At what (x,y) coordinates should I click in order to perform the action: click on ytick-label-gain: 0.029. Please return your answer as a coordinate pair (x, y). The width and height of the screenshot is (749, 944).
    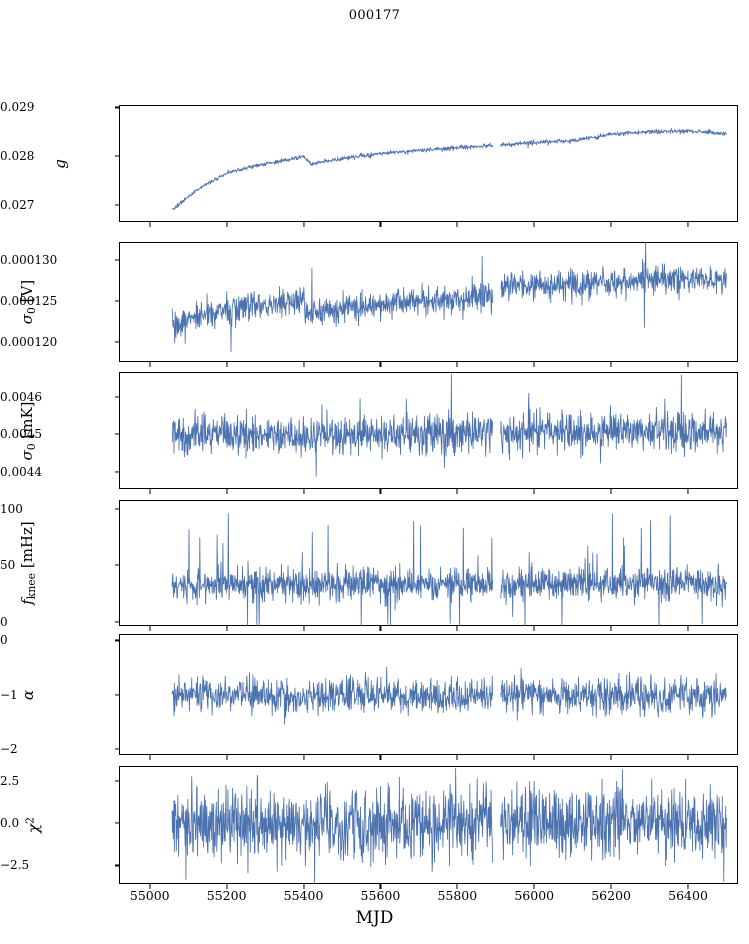
    Looking at the image, I should click on (17, 107).